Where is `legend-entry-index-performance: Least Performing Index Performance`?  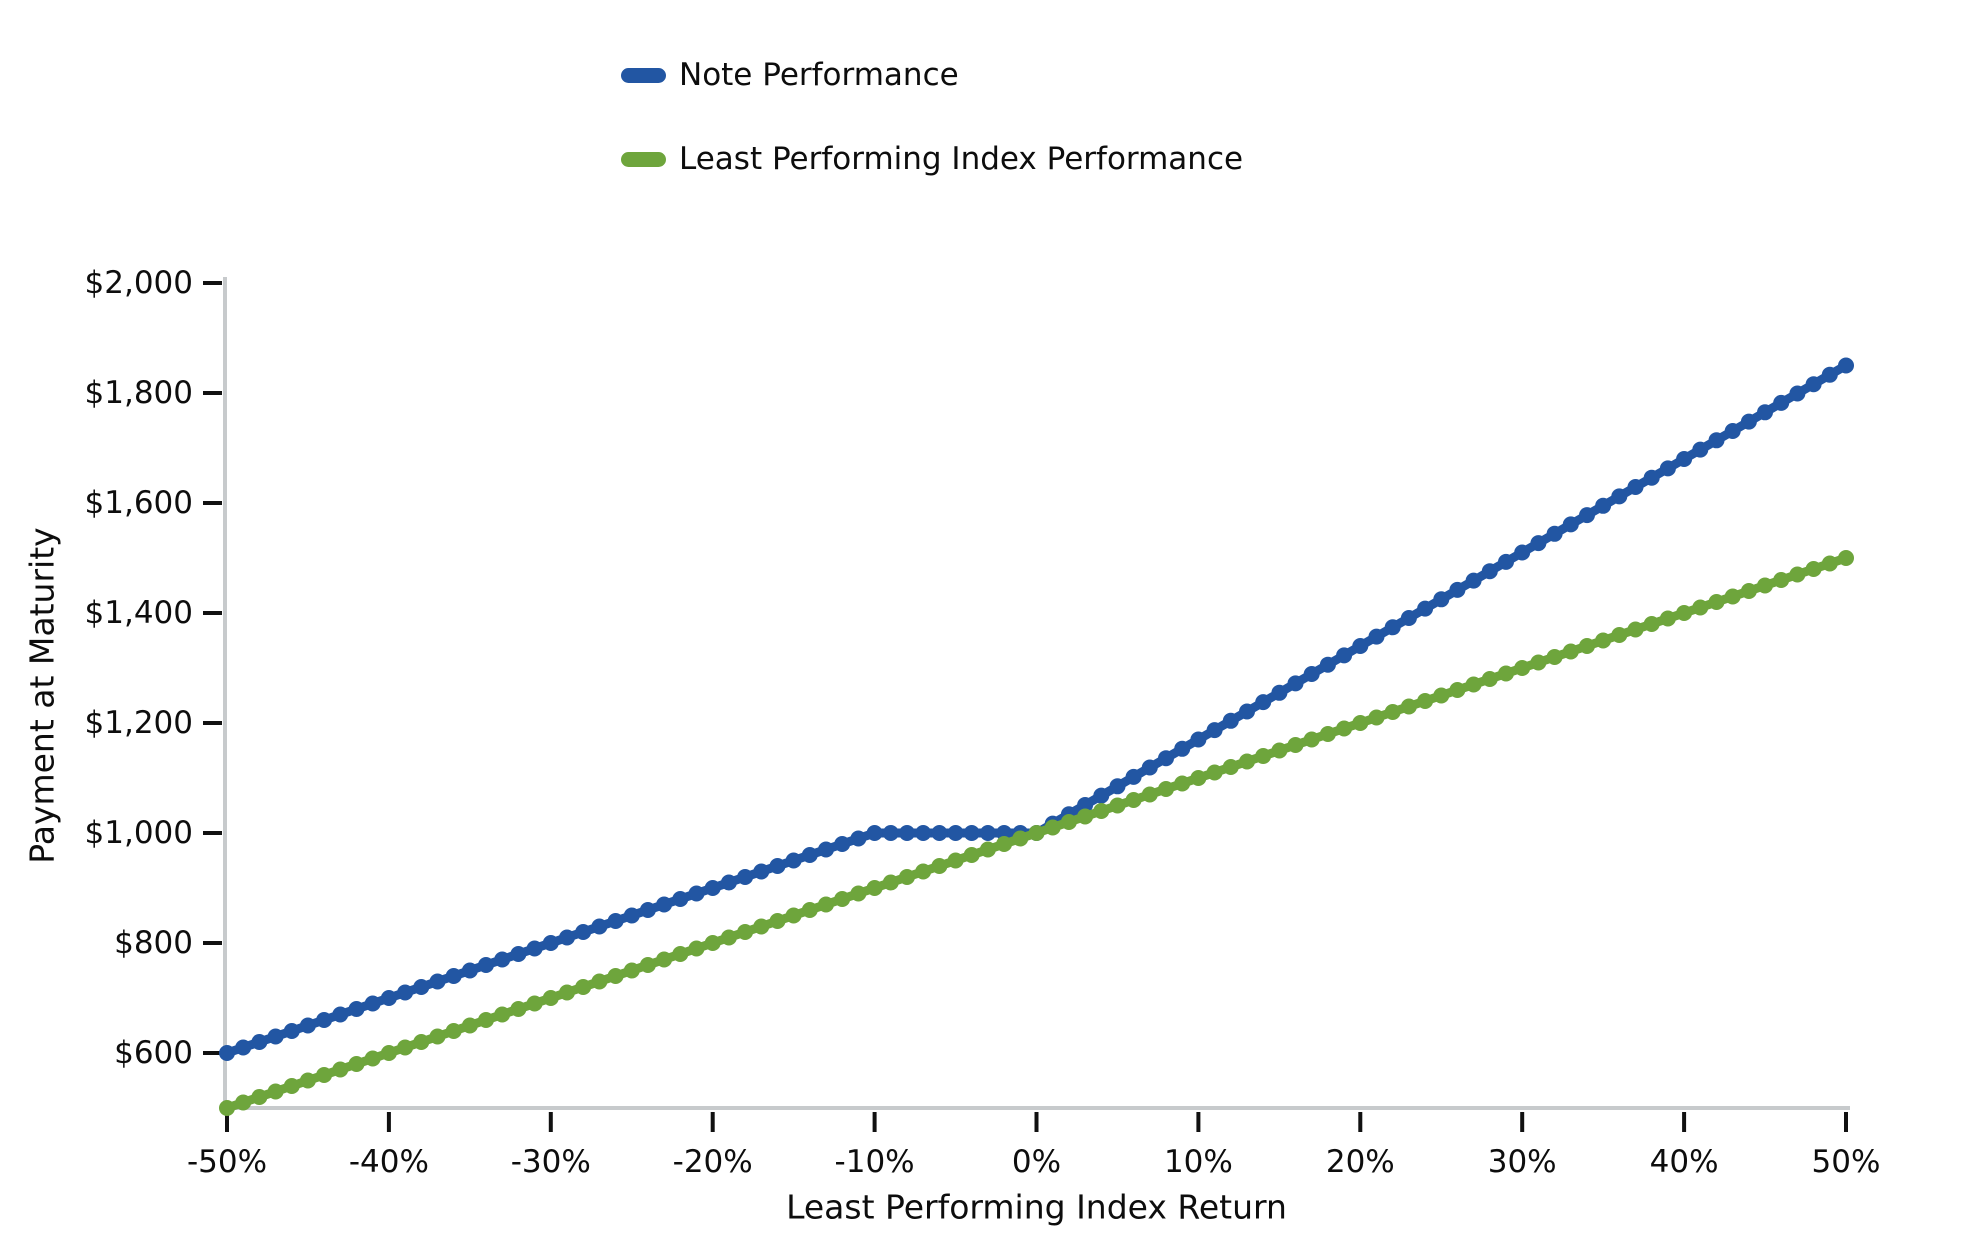 legend-entry-index-performance: Least Performing Index Performance is located at coordinates (932, 159).